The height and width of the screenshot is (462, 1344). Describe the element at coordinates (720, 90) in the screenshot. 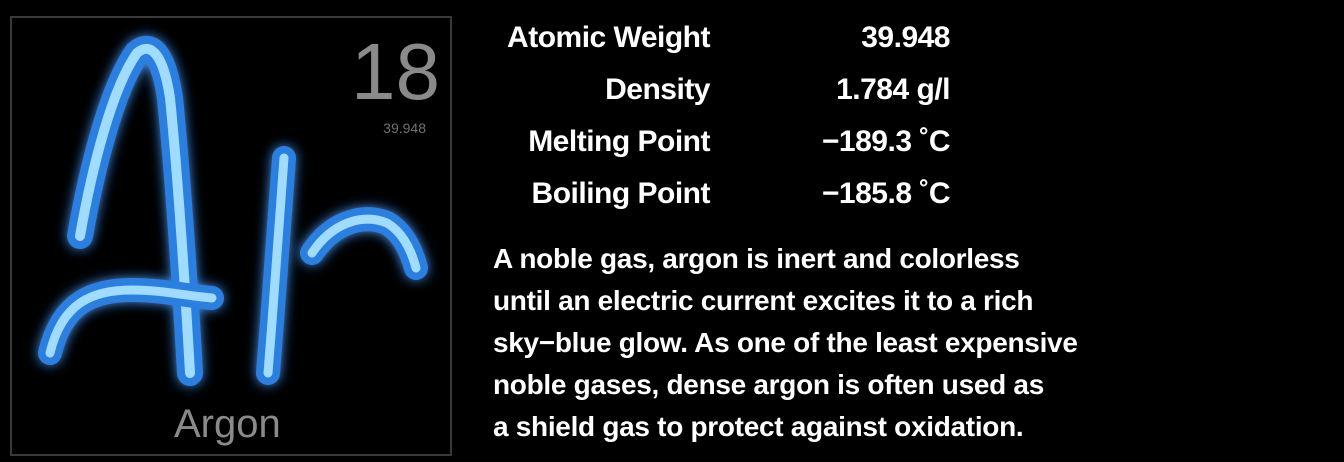

I see `property-row-density: Density 1.784 g/l` at that location.